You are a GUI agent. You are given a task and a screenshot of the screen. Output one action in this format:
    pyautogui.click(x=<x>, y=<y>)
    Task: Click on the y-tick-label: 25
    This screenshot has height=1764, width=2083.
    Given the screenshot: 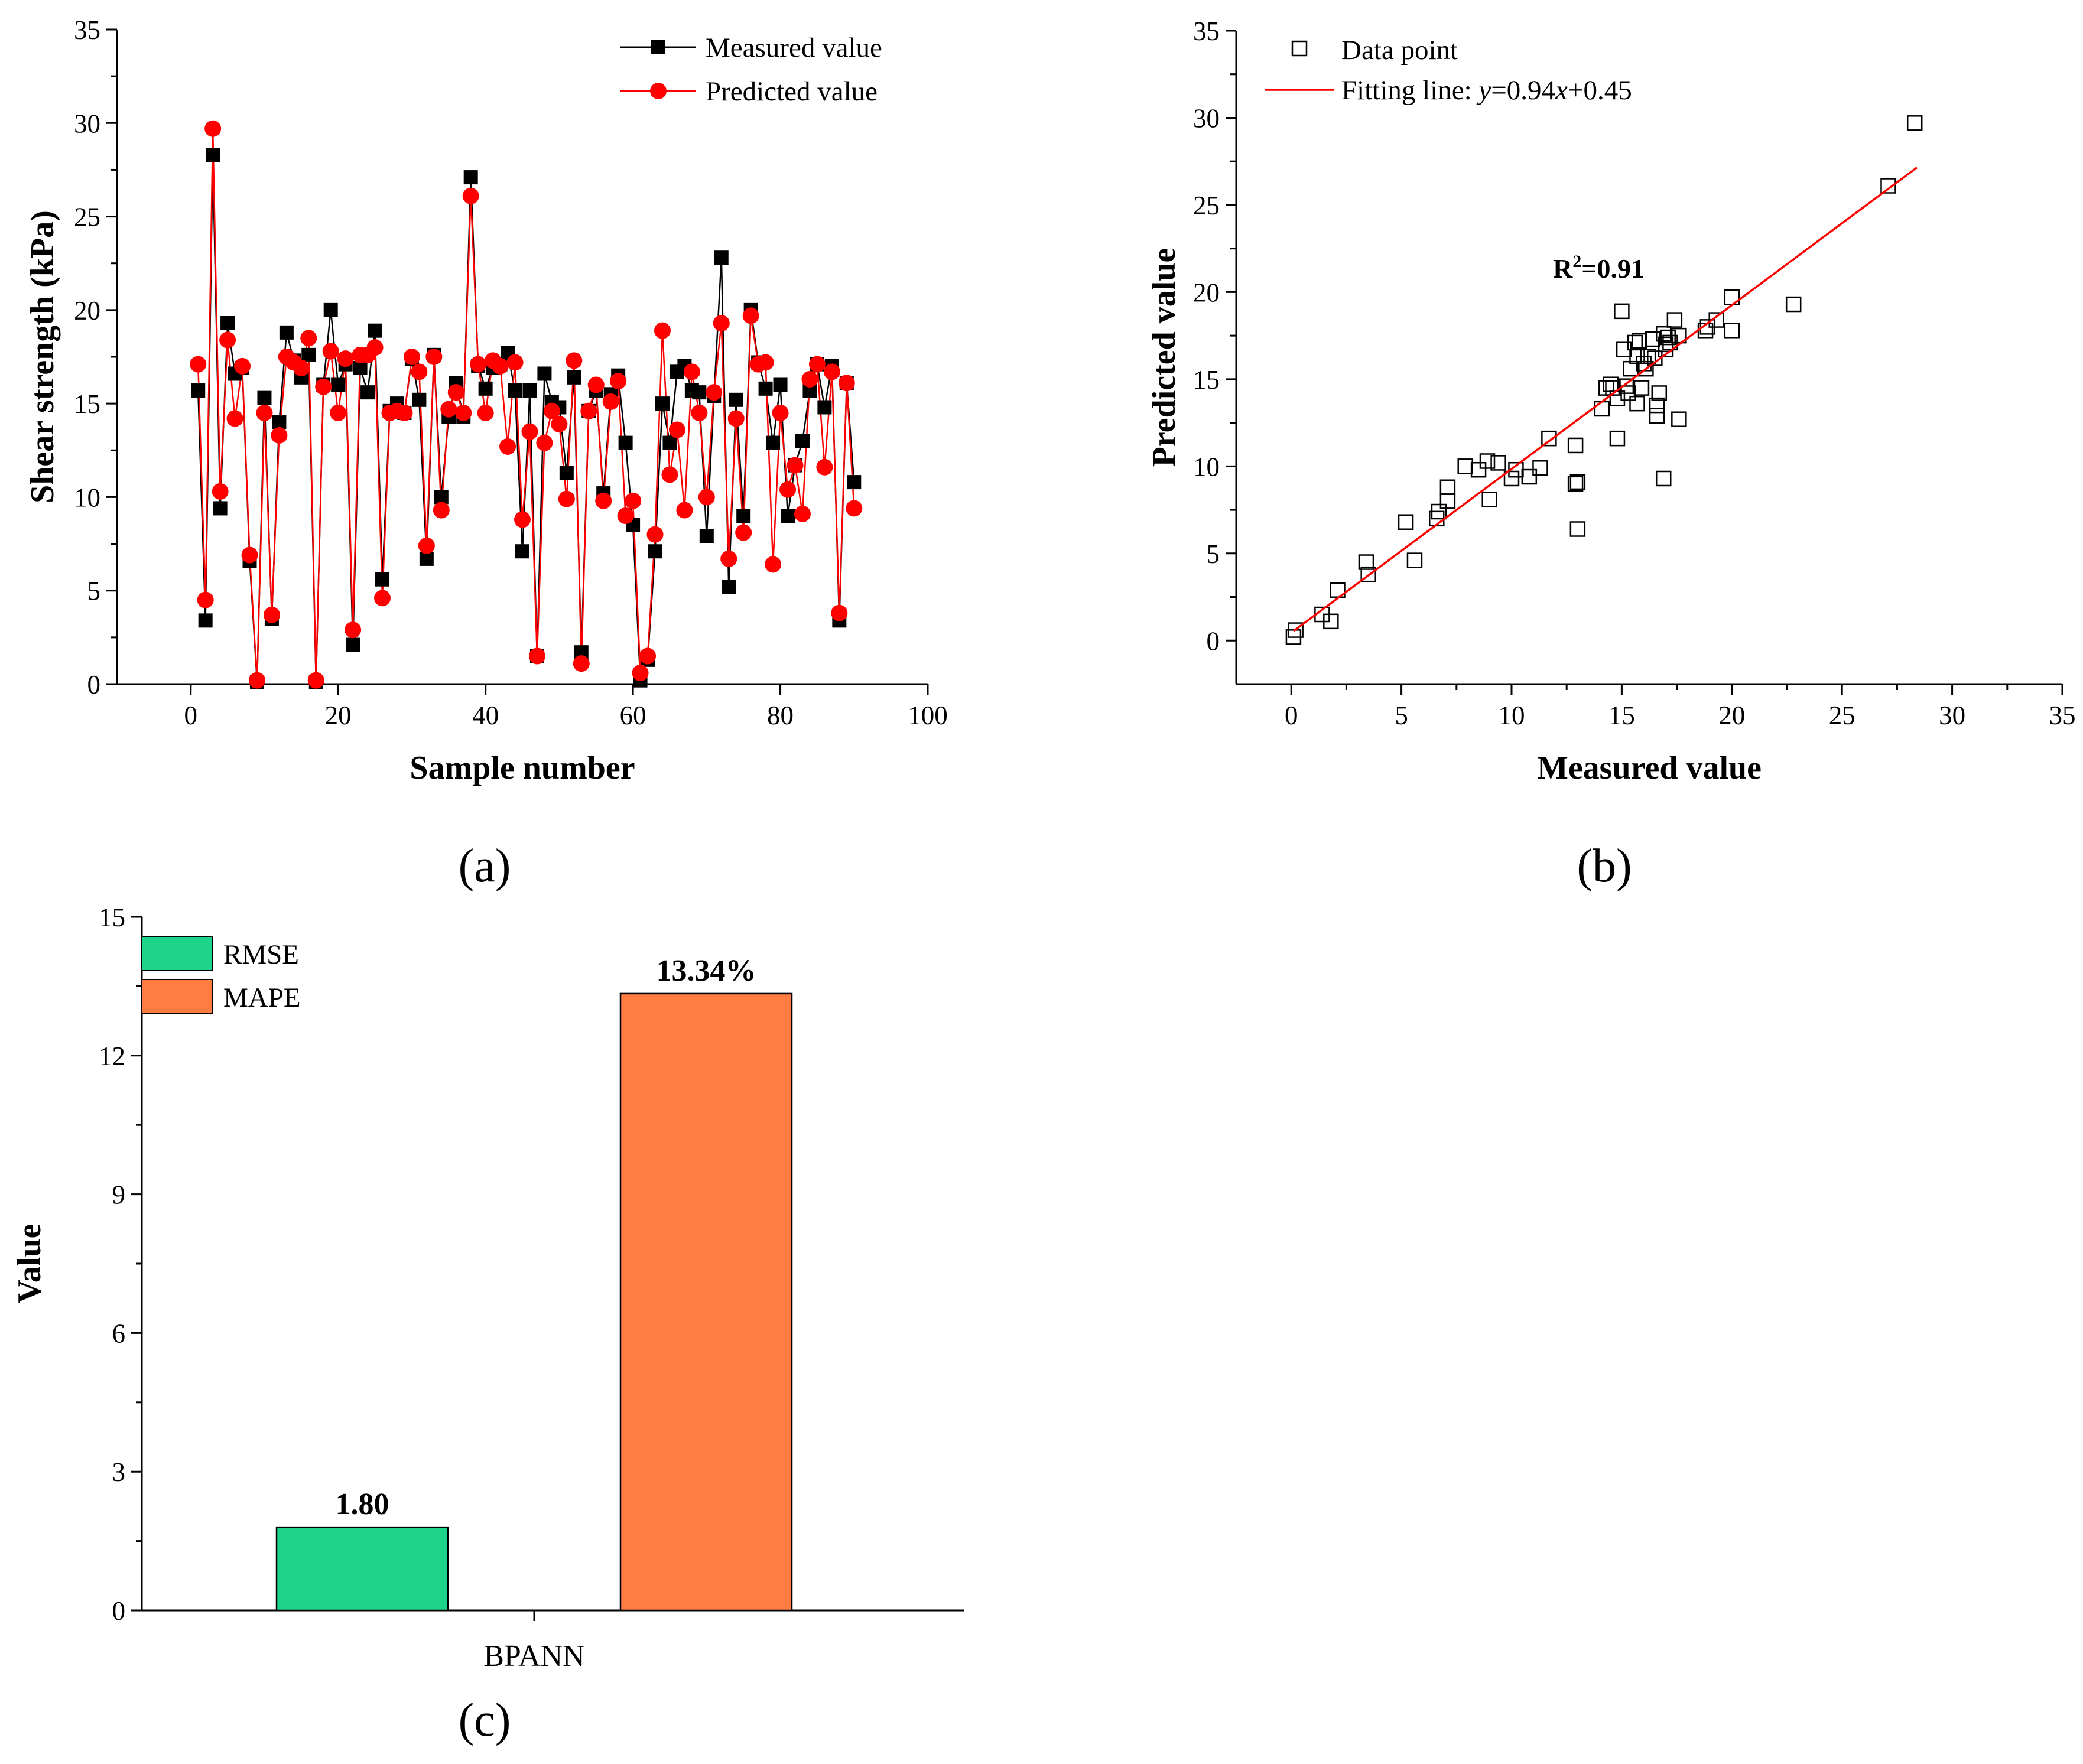 What is the action you would take?
    pyautogui.click(x=87, y=217)
    